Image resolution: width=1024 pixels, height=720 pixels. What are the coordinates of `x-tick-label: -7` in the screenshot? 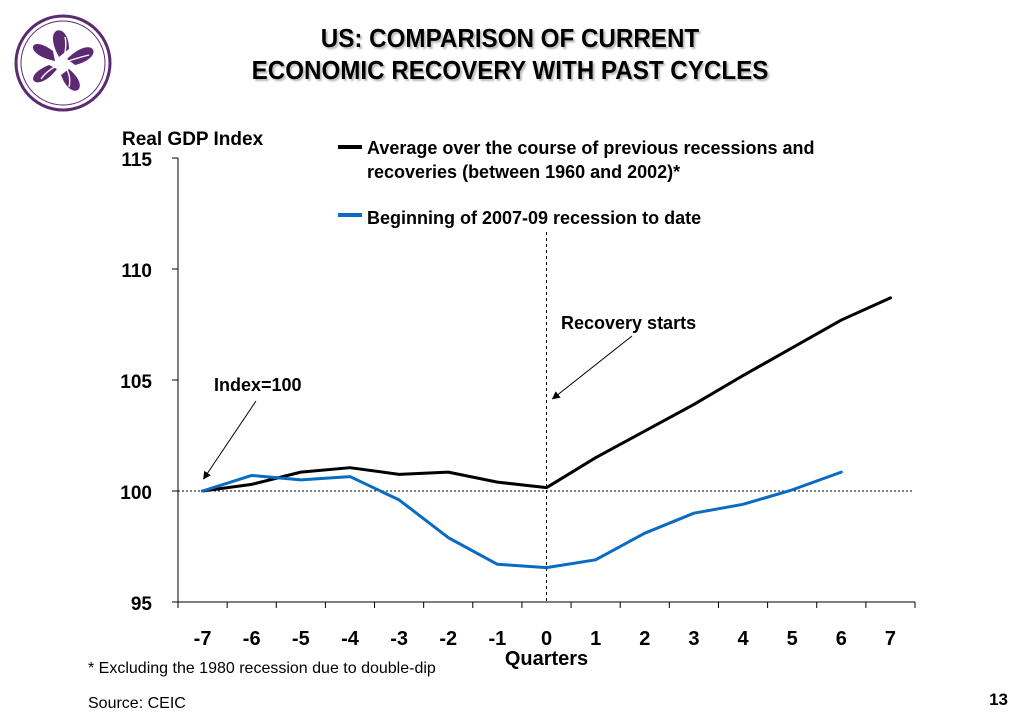 It's located at (203, 639).